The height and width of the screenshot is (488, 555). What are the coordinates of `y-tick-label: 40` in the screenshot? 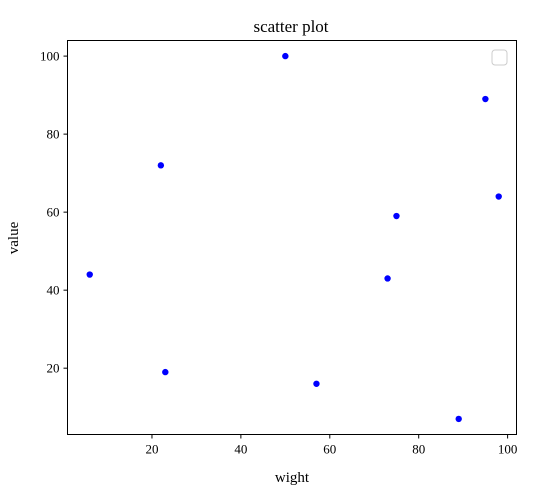 It's located at (53, 290).